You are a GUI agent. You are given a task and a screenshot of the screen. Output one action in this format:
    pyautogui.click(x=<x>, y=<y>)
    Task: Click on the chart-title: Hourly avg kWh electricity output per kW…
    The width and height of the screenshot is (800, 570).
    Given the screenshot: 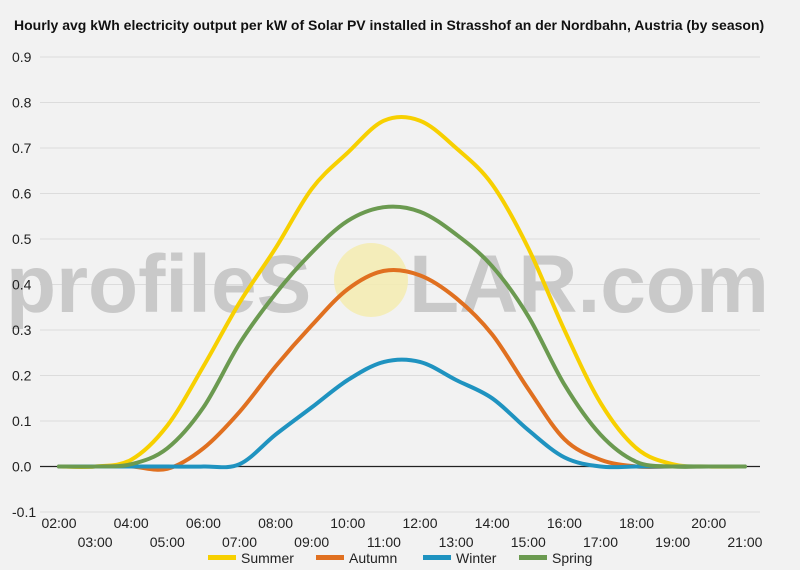 What is the action you would take?
    pyautogui.click(x=389, y=25)
    